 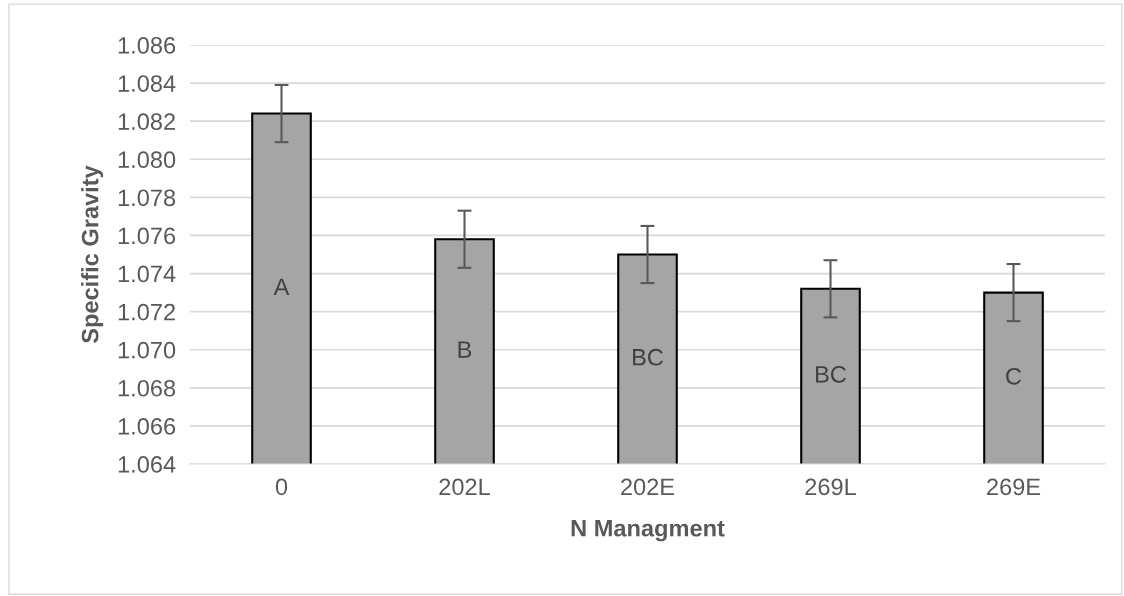 What do you see at coordinates (147, 160) in the screenshot?
I see `y-tick-label: 1.080` at bounding box center [147, 160].